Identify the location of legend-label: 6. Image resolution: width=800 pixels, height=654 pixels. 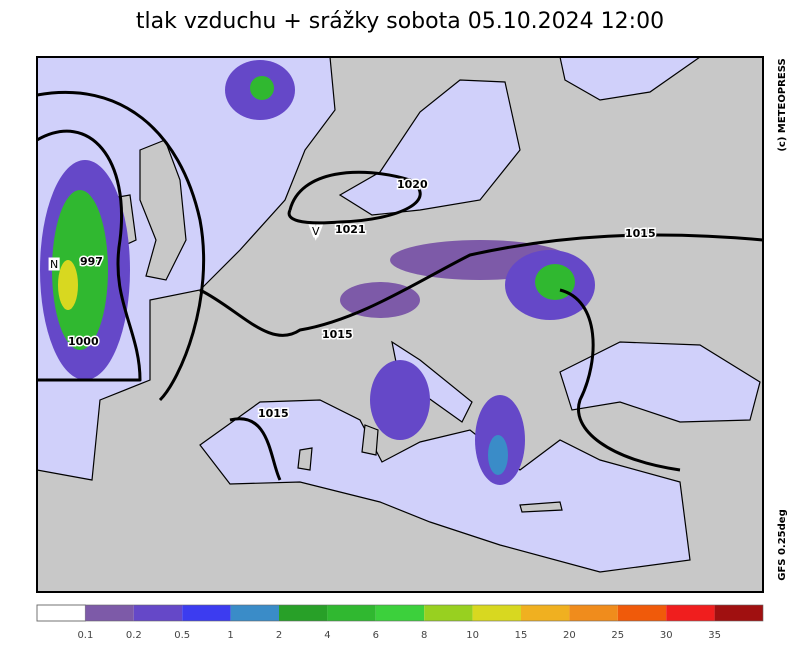
(376, 635).